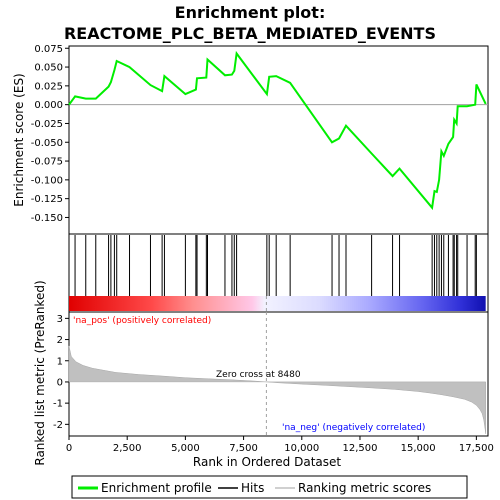  What do you see at coordinates (243, 448) in the screenshot?
I see `x-tick-label: 7,500` at bounding box center [243, 448].